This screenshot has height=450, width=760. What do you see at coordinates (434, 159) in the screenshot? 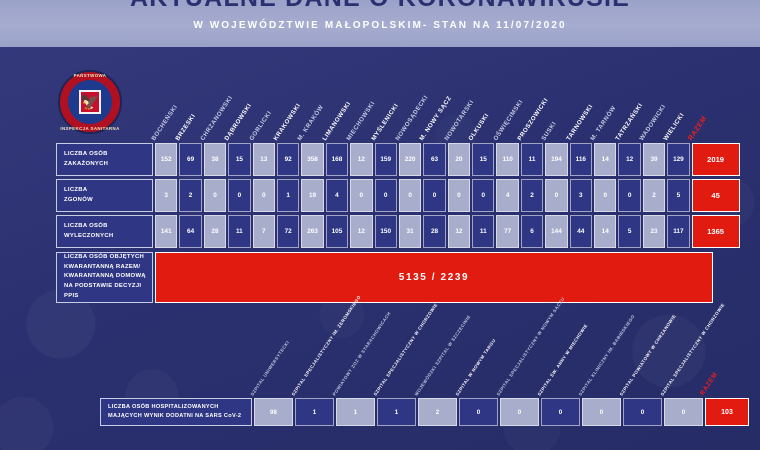
I see `data-cell: 63` at bounding box center [434, 159].